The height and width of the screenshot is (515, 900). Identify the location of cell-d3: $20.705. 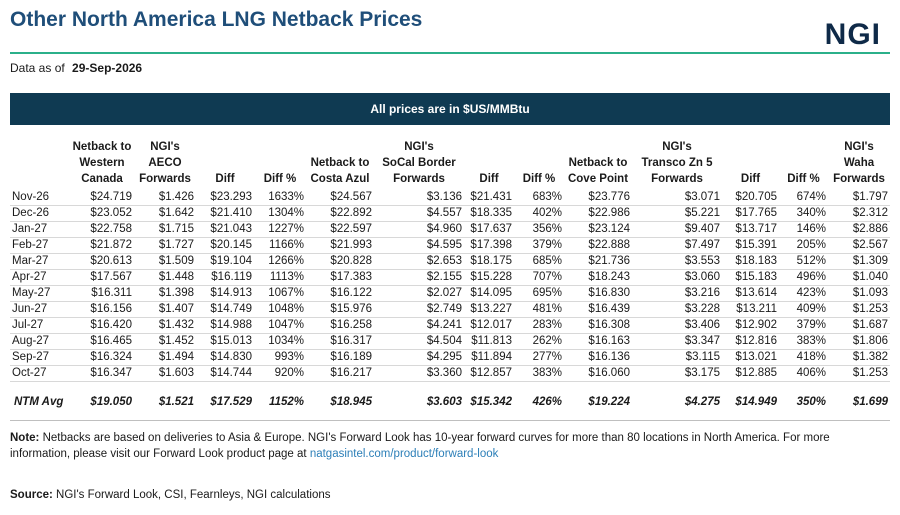
(750, 198).